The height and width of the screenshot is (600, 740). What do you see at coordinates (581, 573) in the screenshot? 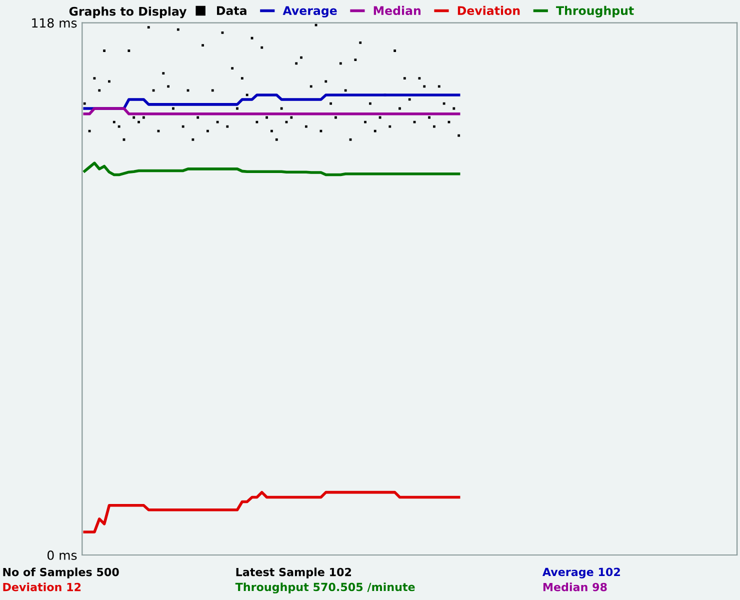
I see `text: Average 102` at bounding box center [581, 573].